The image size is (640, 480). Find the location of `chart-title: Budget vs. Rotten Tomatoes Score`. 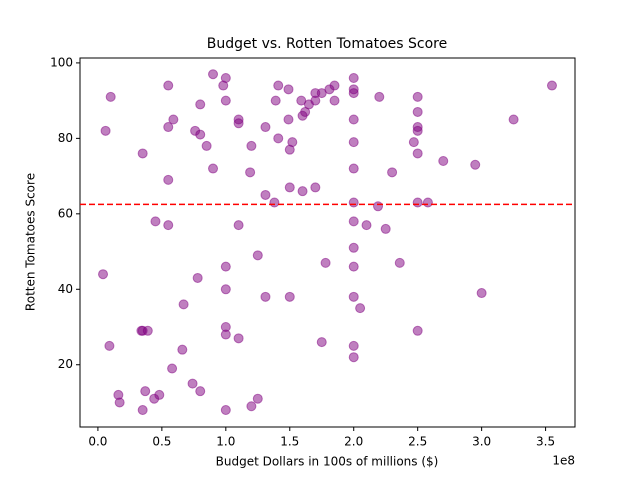

chart-title: Budget vs. Rotten Tomatoes Score is located at coordinates (327, 44).